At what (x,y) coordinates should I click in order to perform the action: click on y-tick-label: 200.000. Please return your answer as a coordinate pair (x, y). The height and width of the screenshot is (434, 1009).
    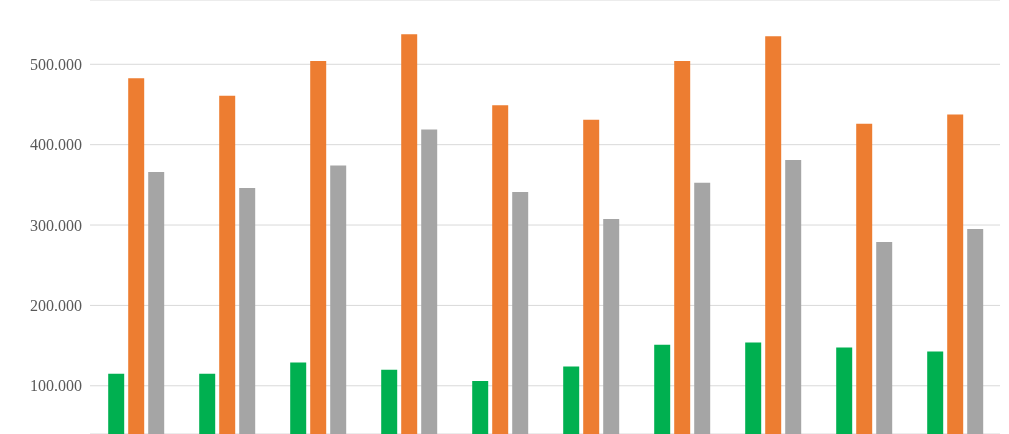
    Looking at the image, I should click on (56, 306).